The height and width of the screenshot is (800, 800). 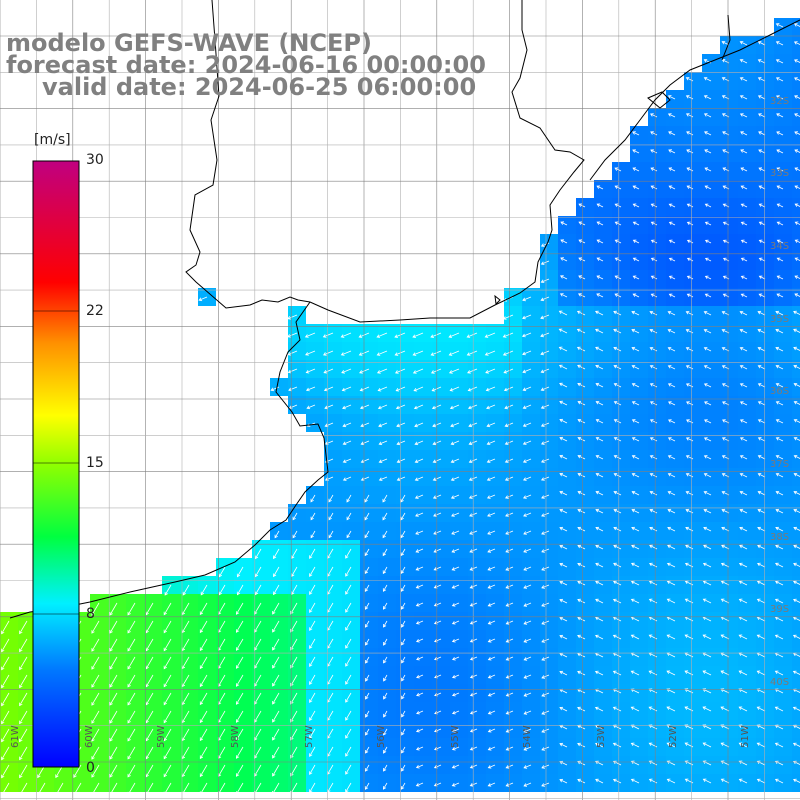 What do you see at coordinates (56, 464) in the screenshot?
I see `colorbar` at bounding box center [56, 464].